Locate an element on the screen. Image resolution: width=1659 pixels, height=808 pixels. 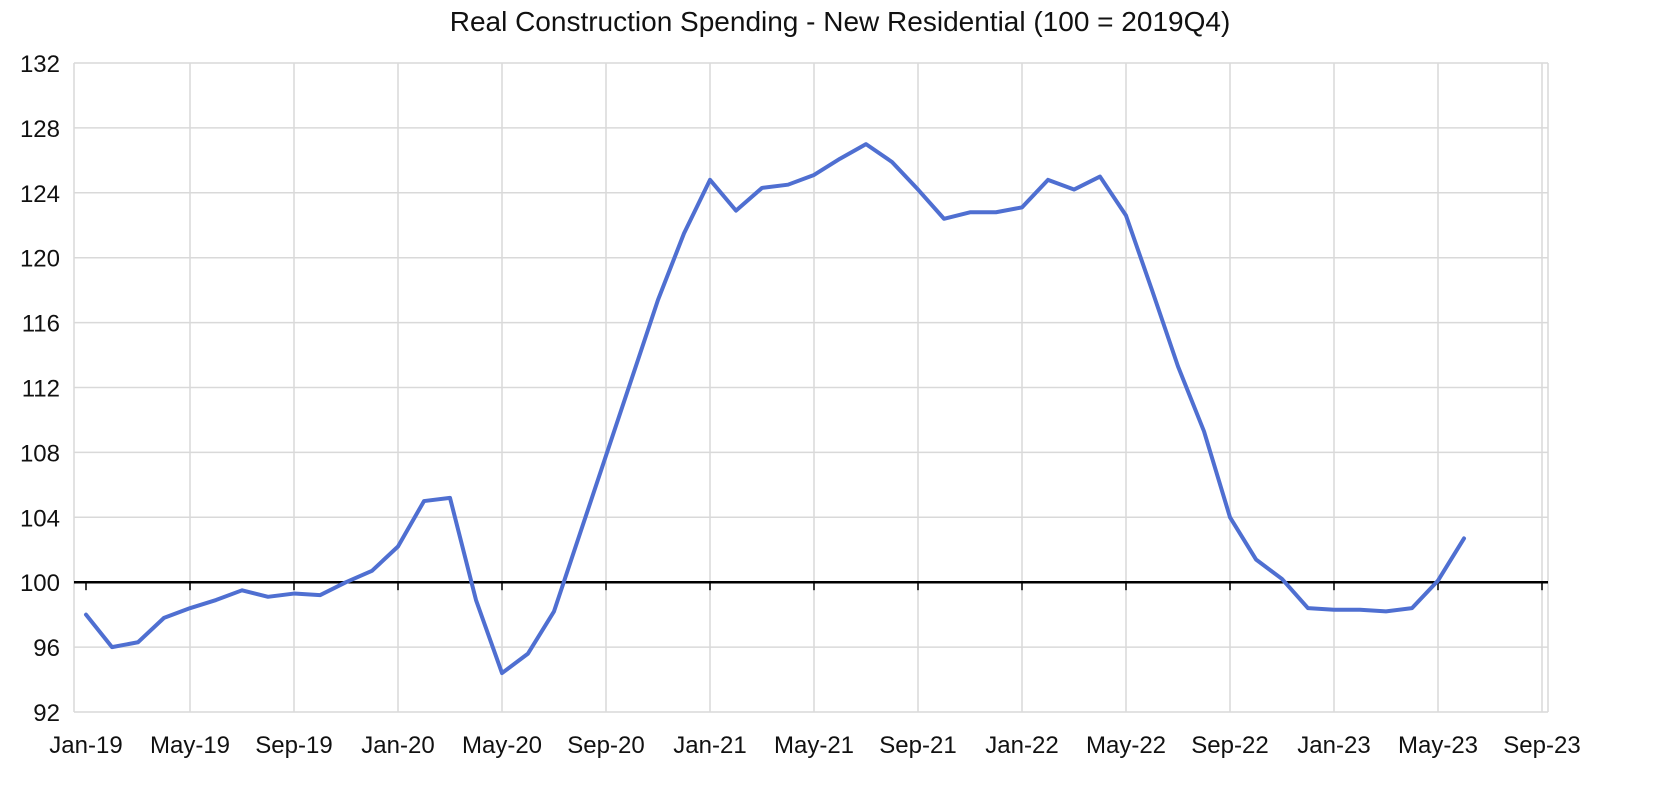
y-tick-label: 120 is located at coordinates (40, 259).